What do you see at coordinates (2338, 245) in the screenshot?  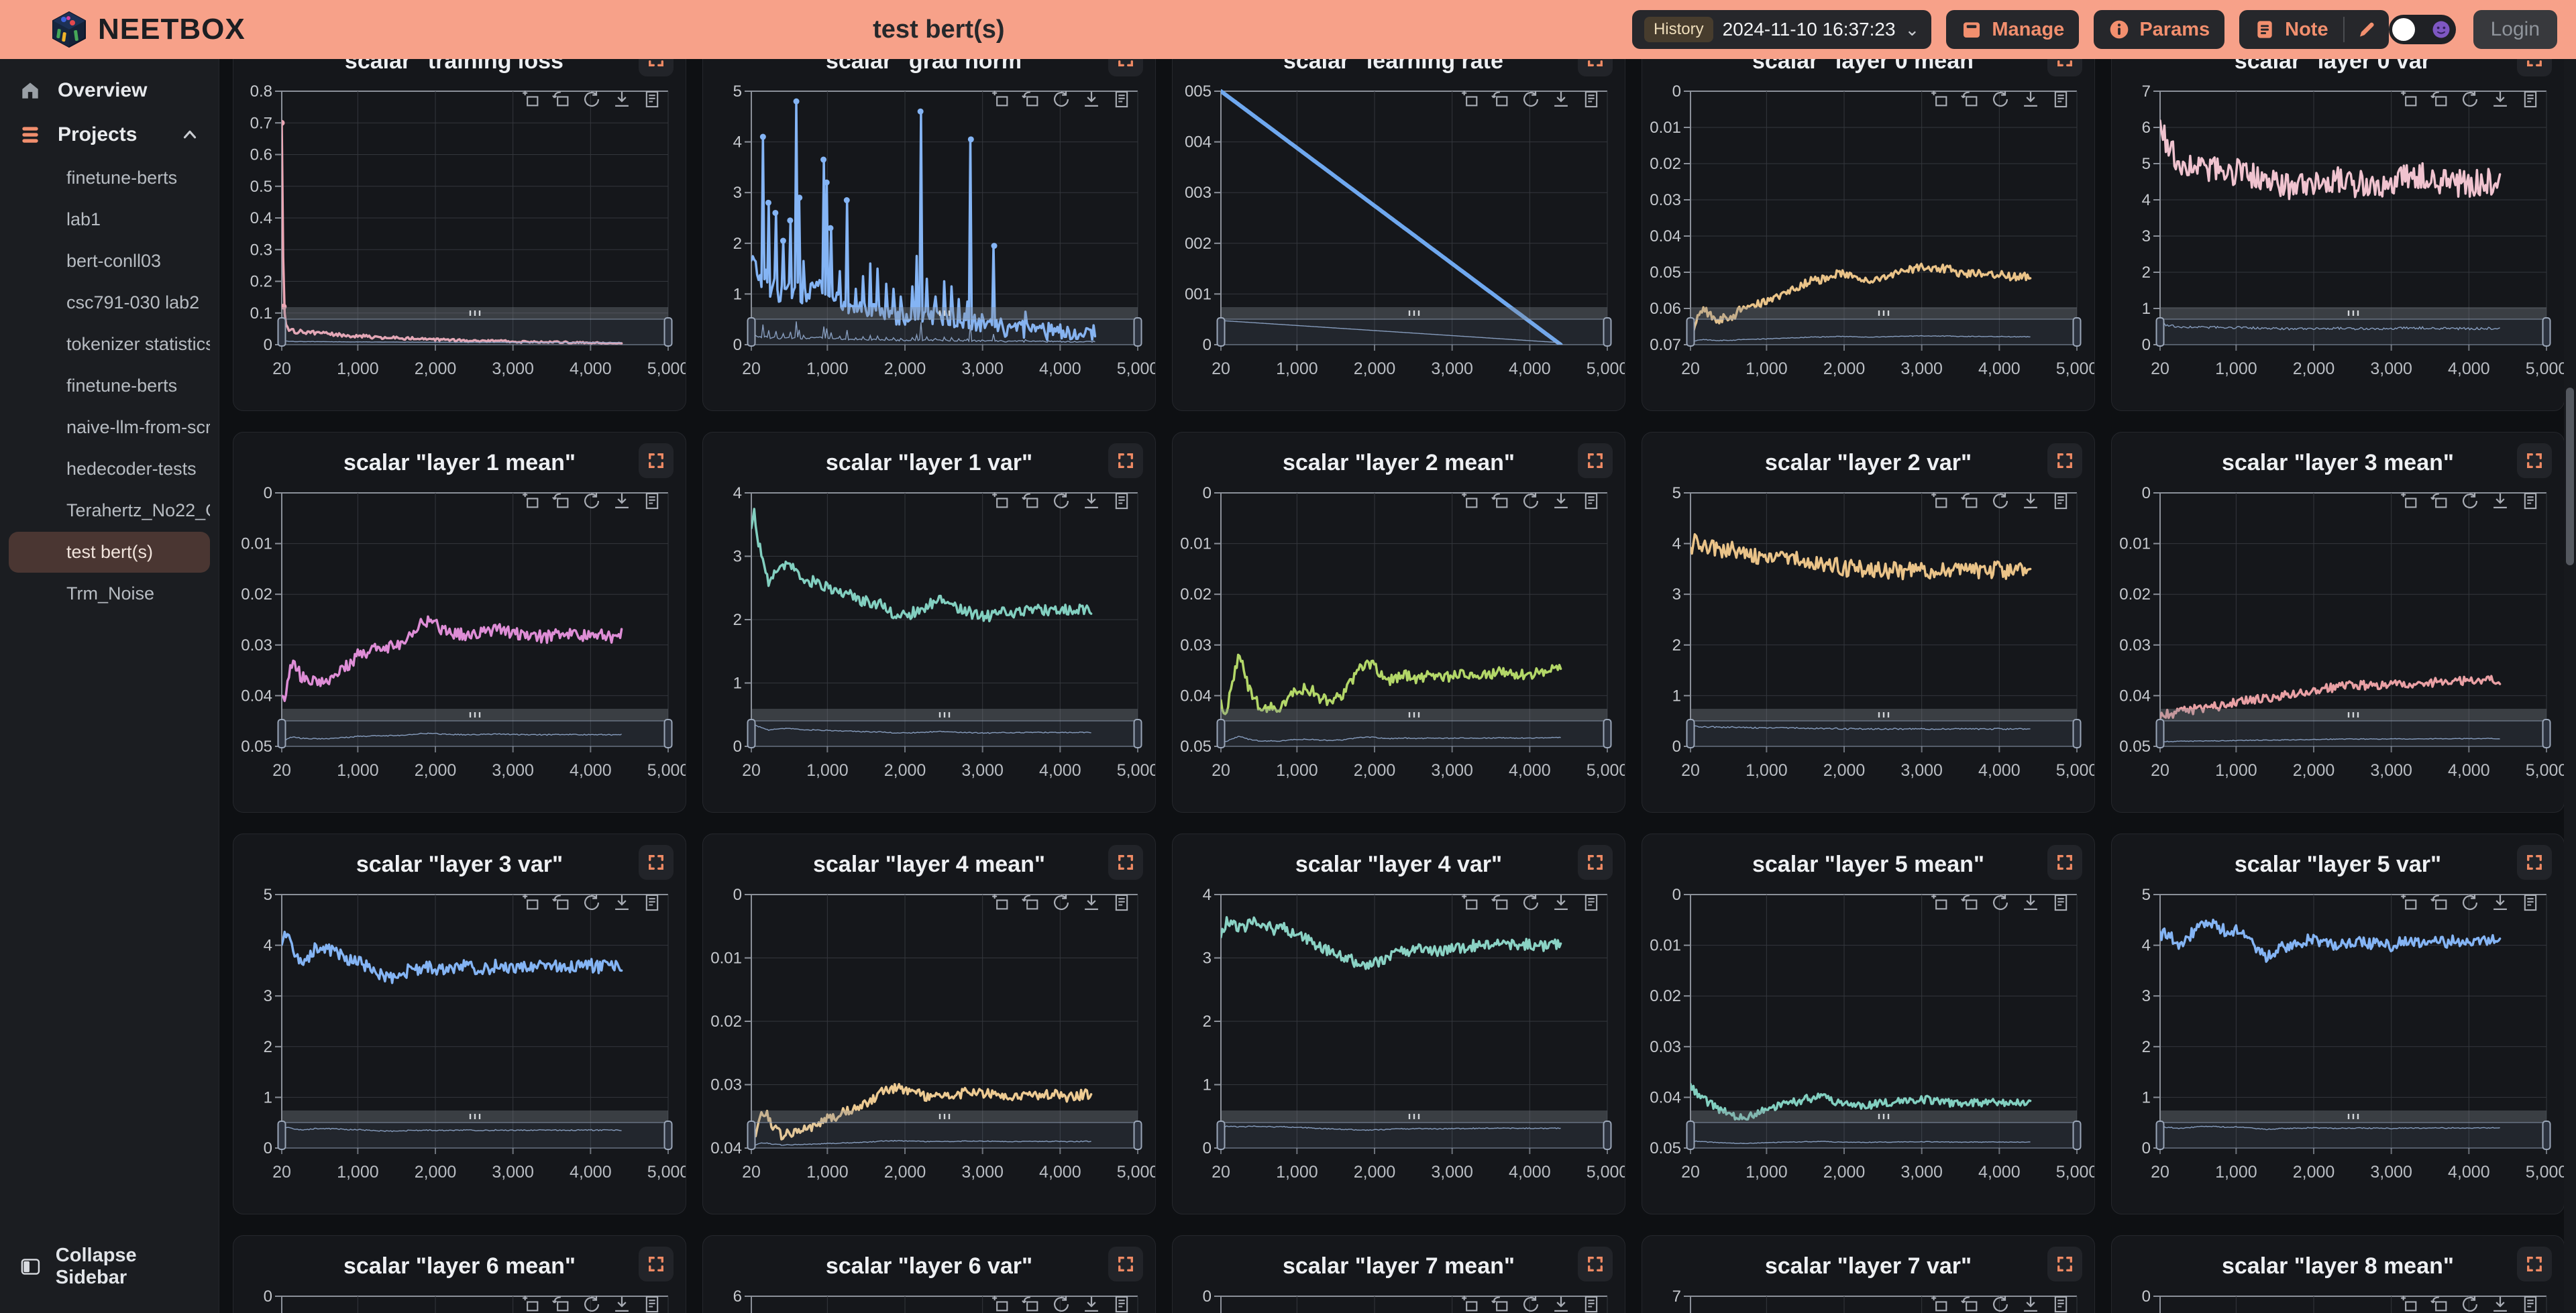 I see `chart-plot: 7 6 5 4 3 2 1 020 1,000 2,000 3,000 4,000 5,000` at bounding box center [2338, 245].